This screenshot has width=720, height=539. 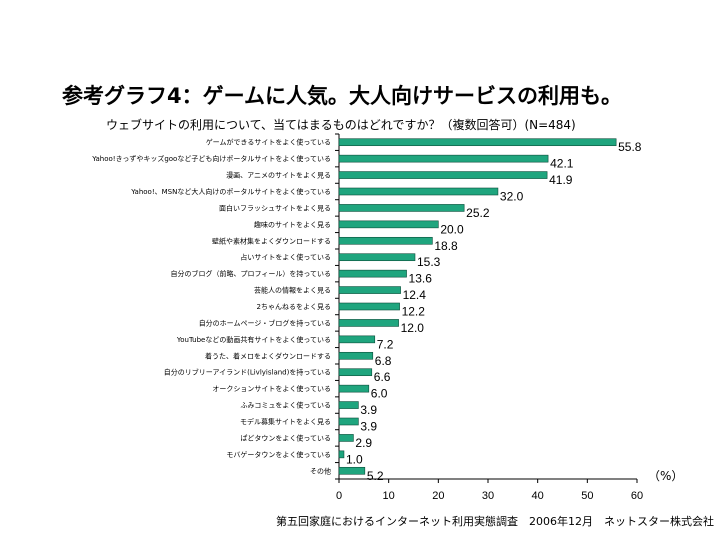 I want to click on chart-title: 参考グラフ4：ゲームに人気。大人向けサービスの利用も。, so click(x=342, y=96).